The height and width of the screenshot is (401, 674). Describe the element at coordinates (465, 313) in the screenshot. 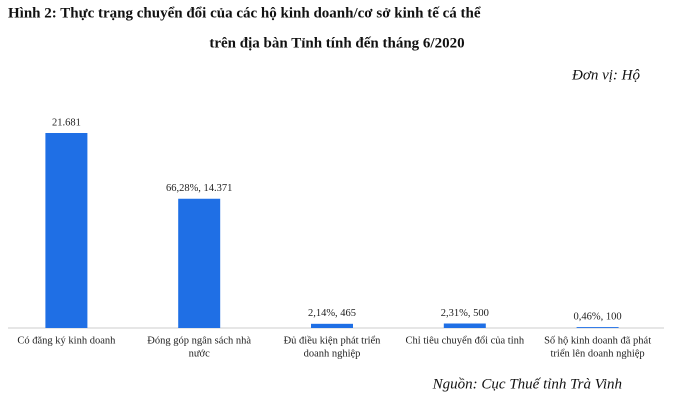

I see `value-label: 2,31%, 500` at that location.